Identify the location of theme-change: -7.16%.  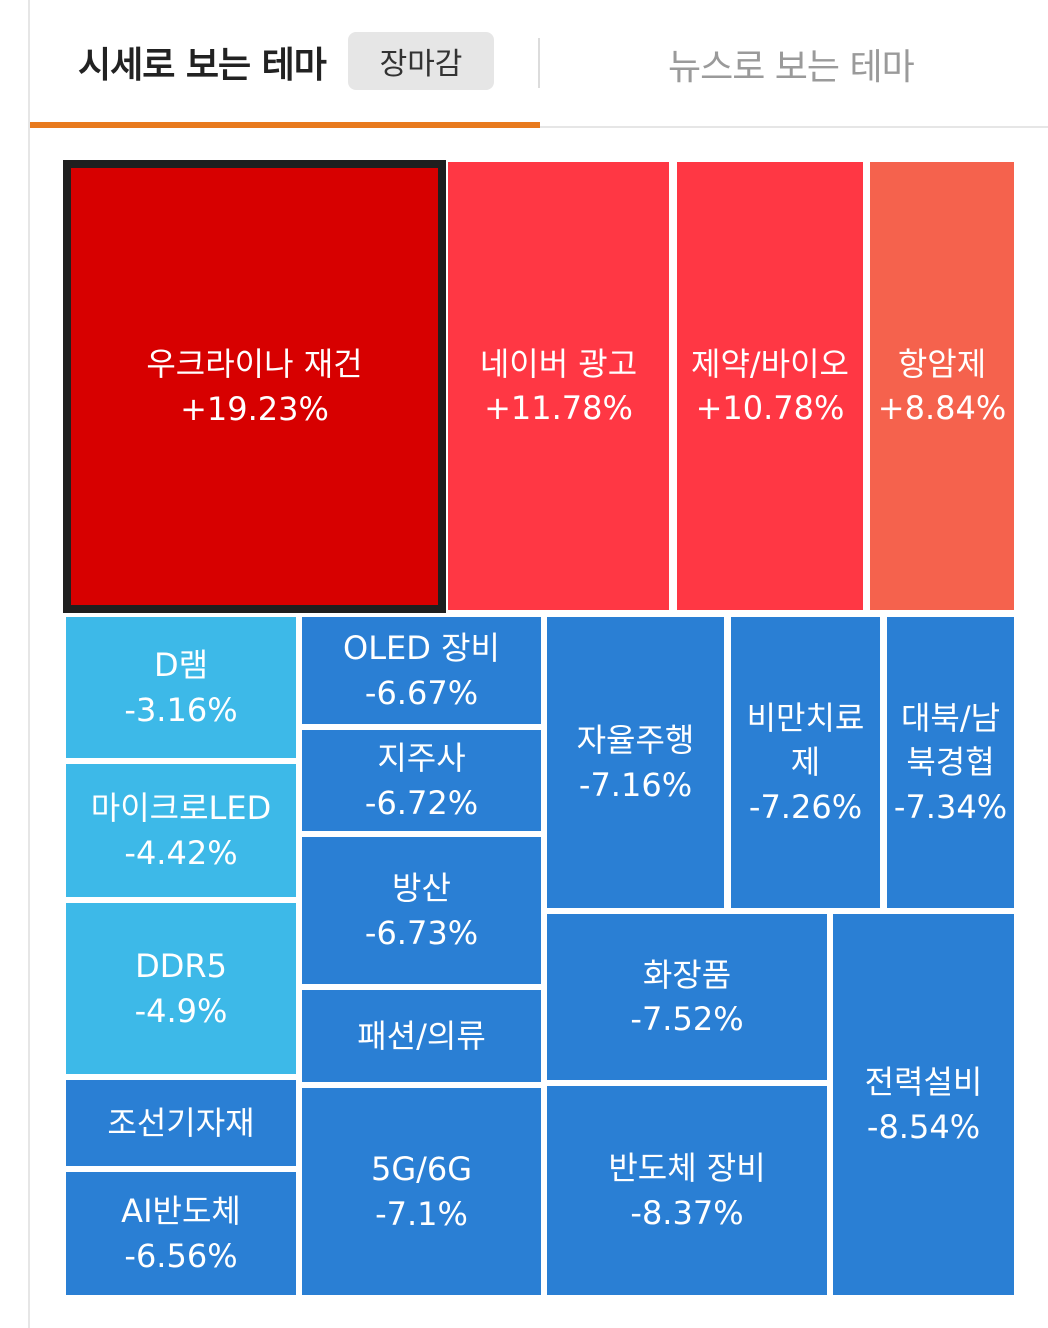
(635, 784).